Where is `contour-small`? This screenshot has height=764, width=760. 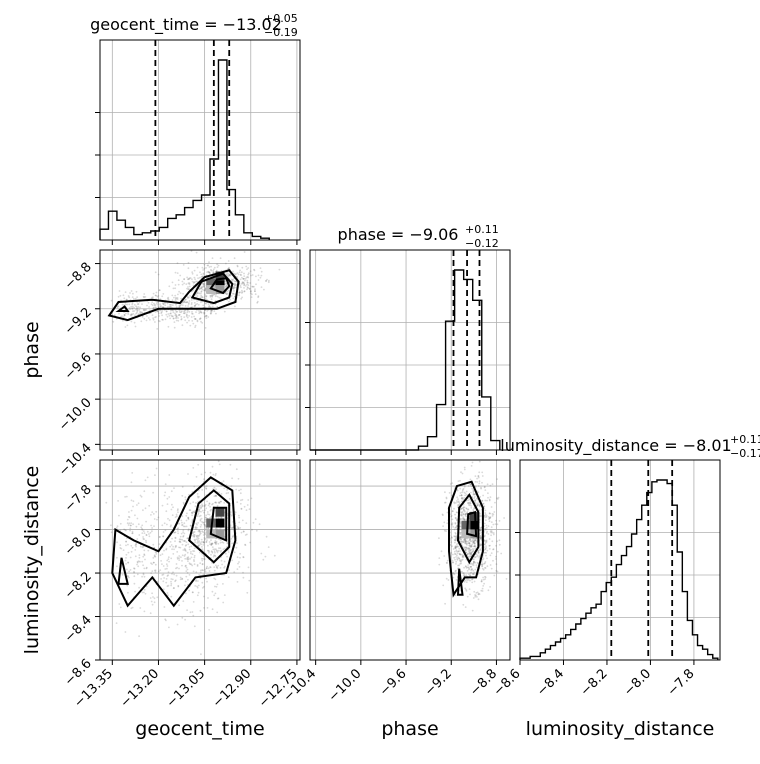
contour-small is located at coordinates (122, 308).